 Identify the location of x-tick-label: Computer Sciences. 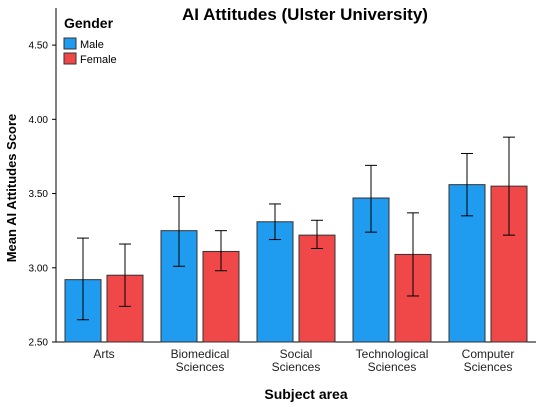
(488, 360).